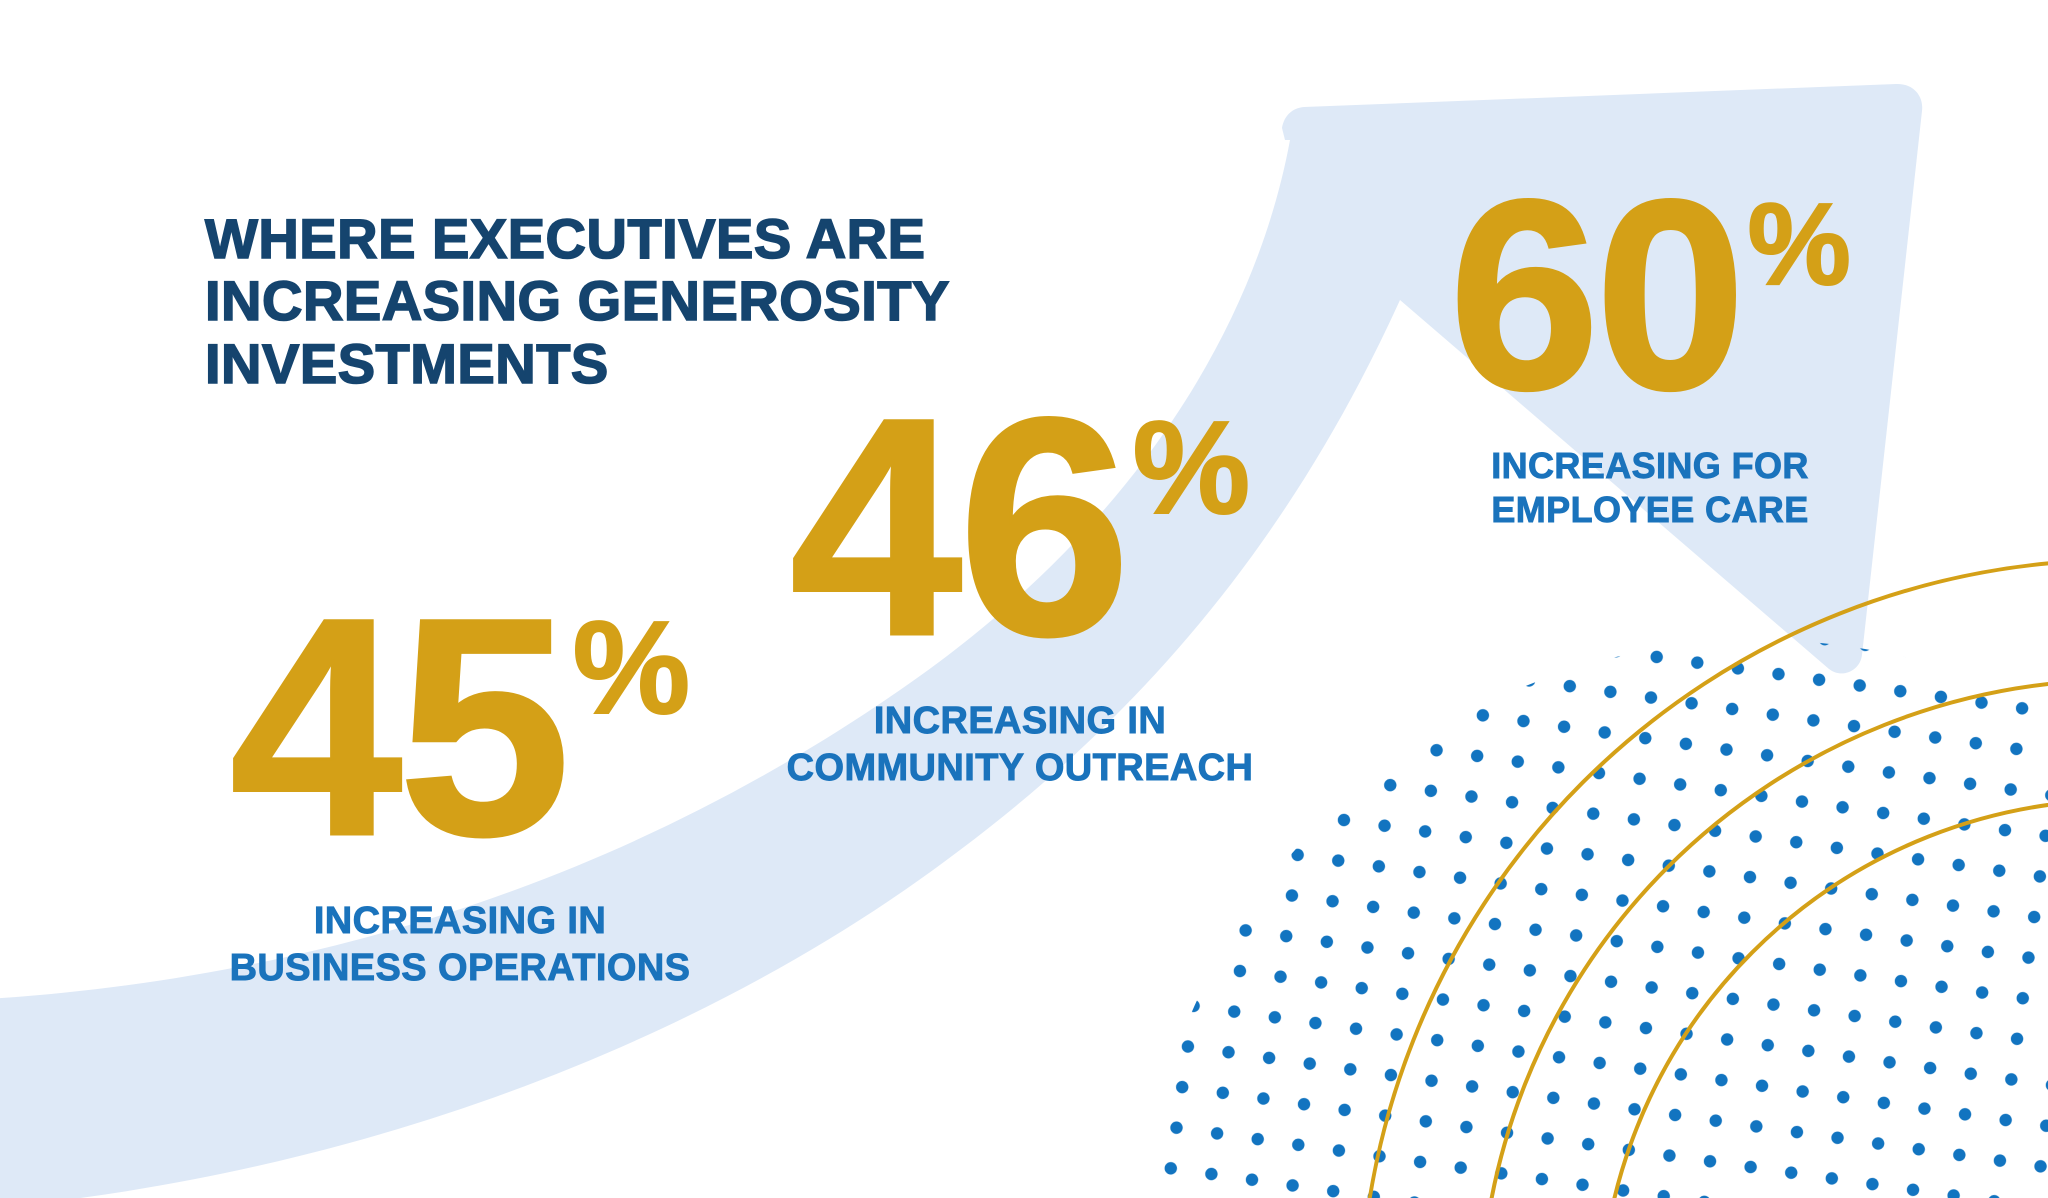 The height and width of the screenshot is (1198, 2048). Describe the element at coordinates (460, 944) in the screenshot. I see `stat-label-business-operations: INCREASING IN BUSINESS OPERATIONS` at that location.